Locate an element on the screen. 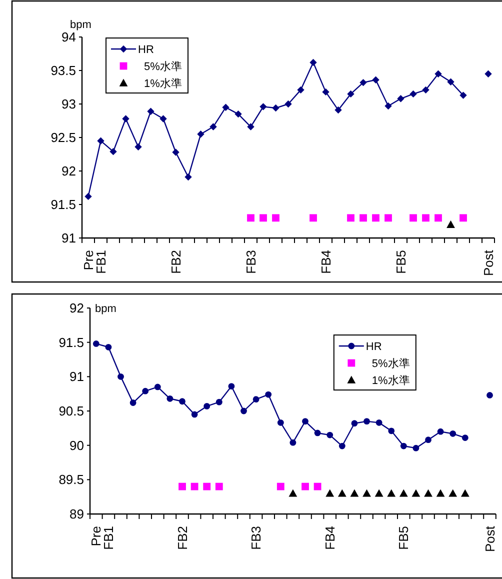 This screenshot has height=579, width=502. y-tick-label: 92.5 is located at coordinates (63, 138).